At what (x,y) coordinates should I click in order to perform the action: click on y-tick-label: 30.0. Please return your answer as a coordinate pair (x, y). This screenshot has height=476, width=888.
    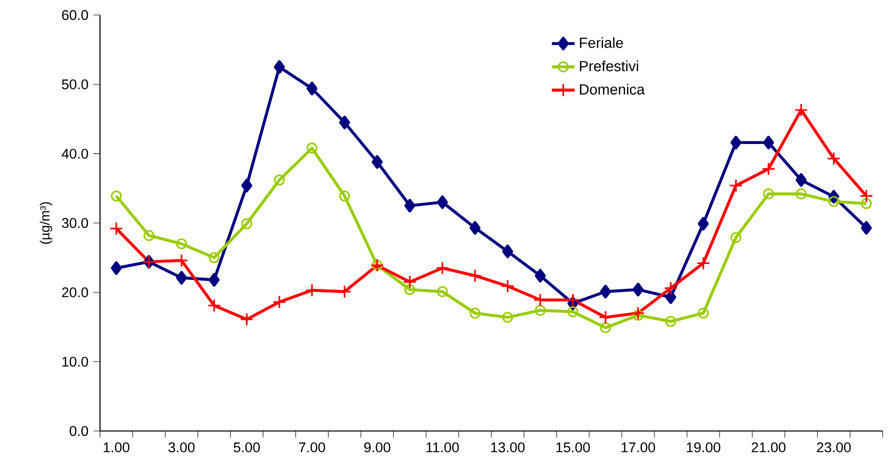
    Looking at the image, I should click on (75, 223).